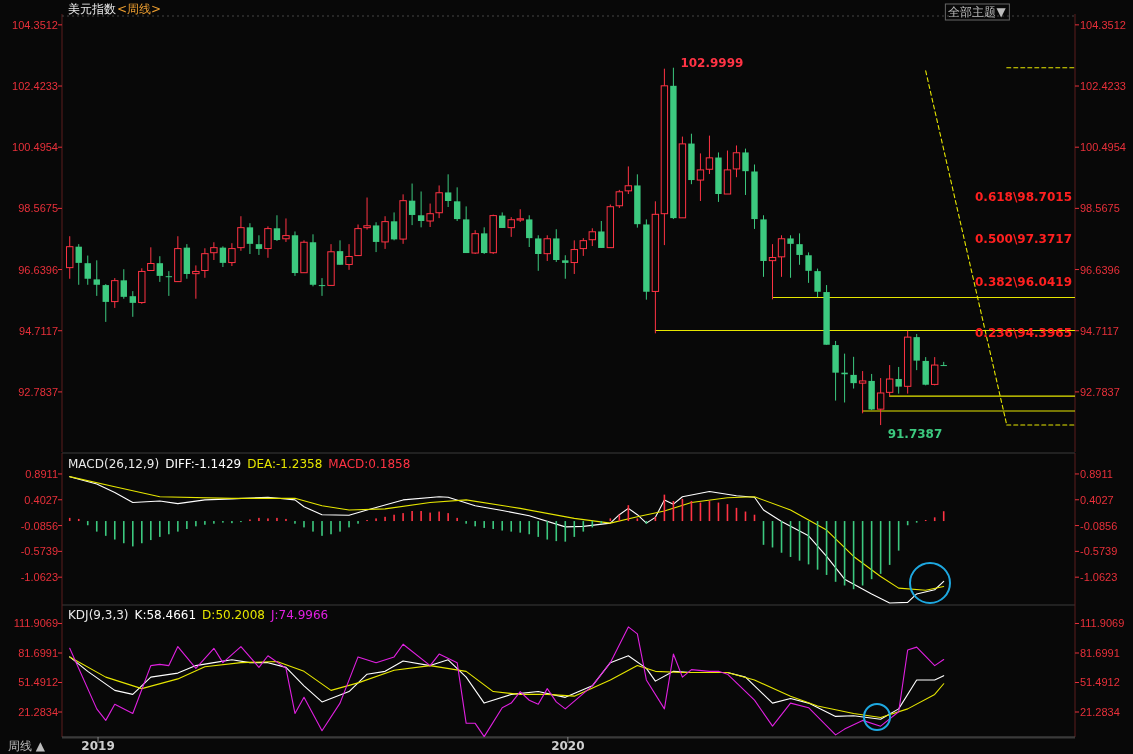 Image resolution: width=1133 pixels, height=754 pixels. What do you see at coordinates (39, 551) in the screenshot?
I see `y-tick-label: -0.5739` at bounding box center [39, 551].